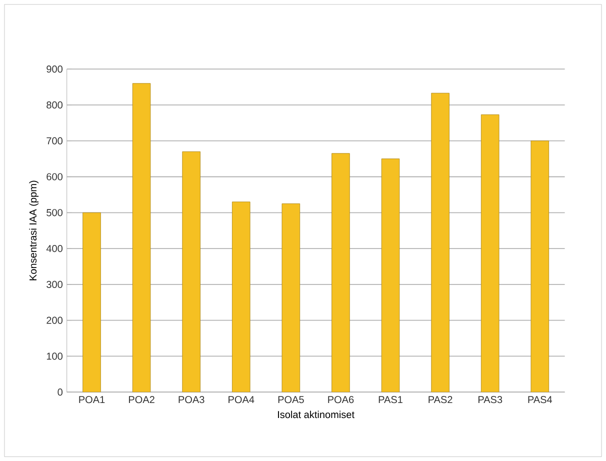  I want to click on y-tick-label: 600, so click(54, 176).